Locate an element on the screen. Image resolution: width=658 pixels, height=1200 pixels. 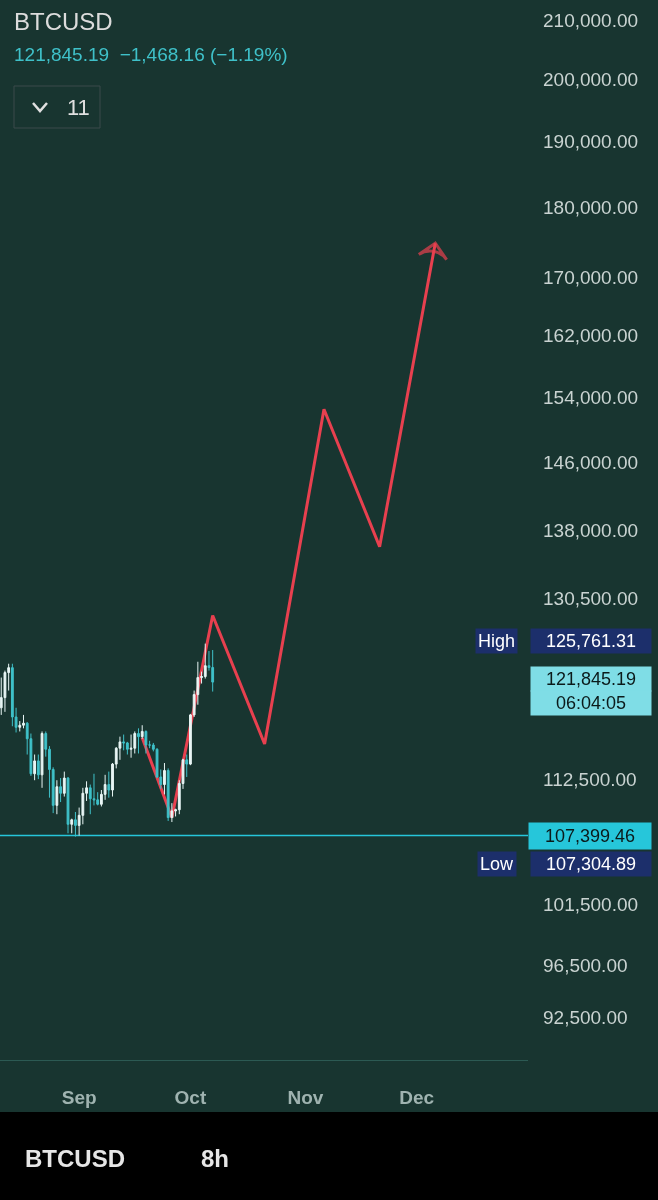
y-tick-label: 138,000.00 is located at coordinates (591, 531).